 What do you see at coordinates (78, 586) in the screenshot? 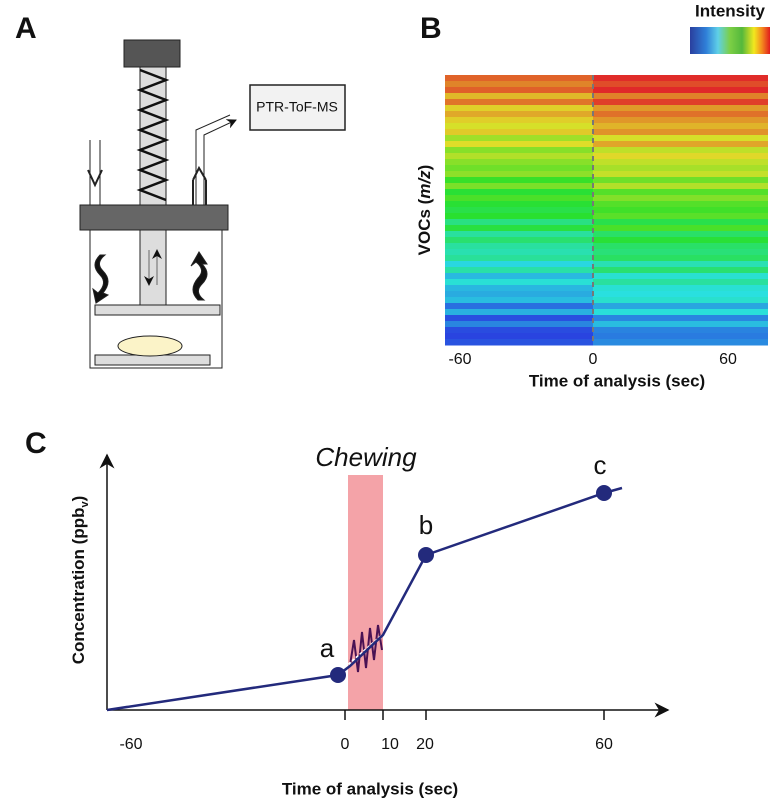
I see `label-part: Concentration (ppb` at bounding box center [78, 586].